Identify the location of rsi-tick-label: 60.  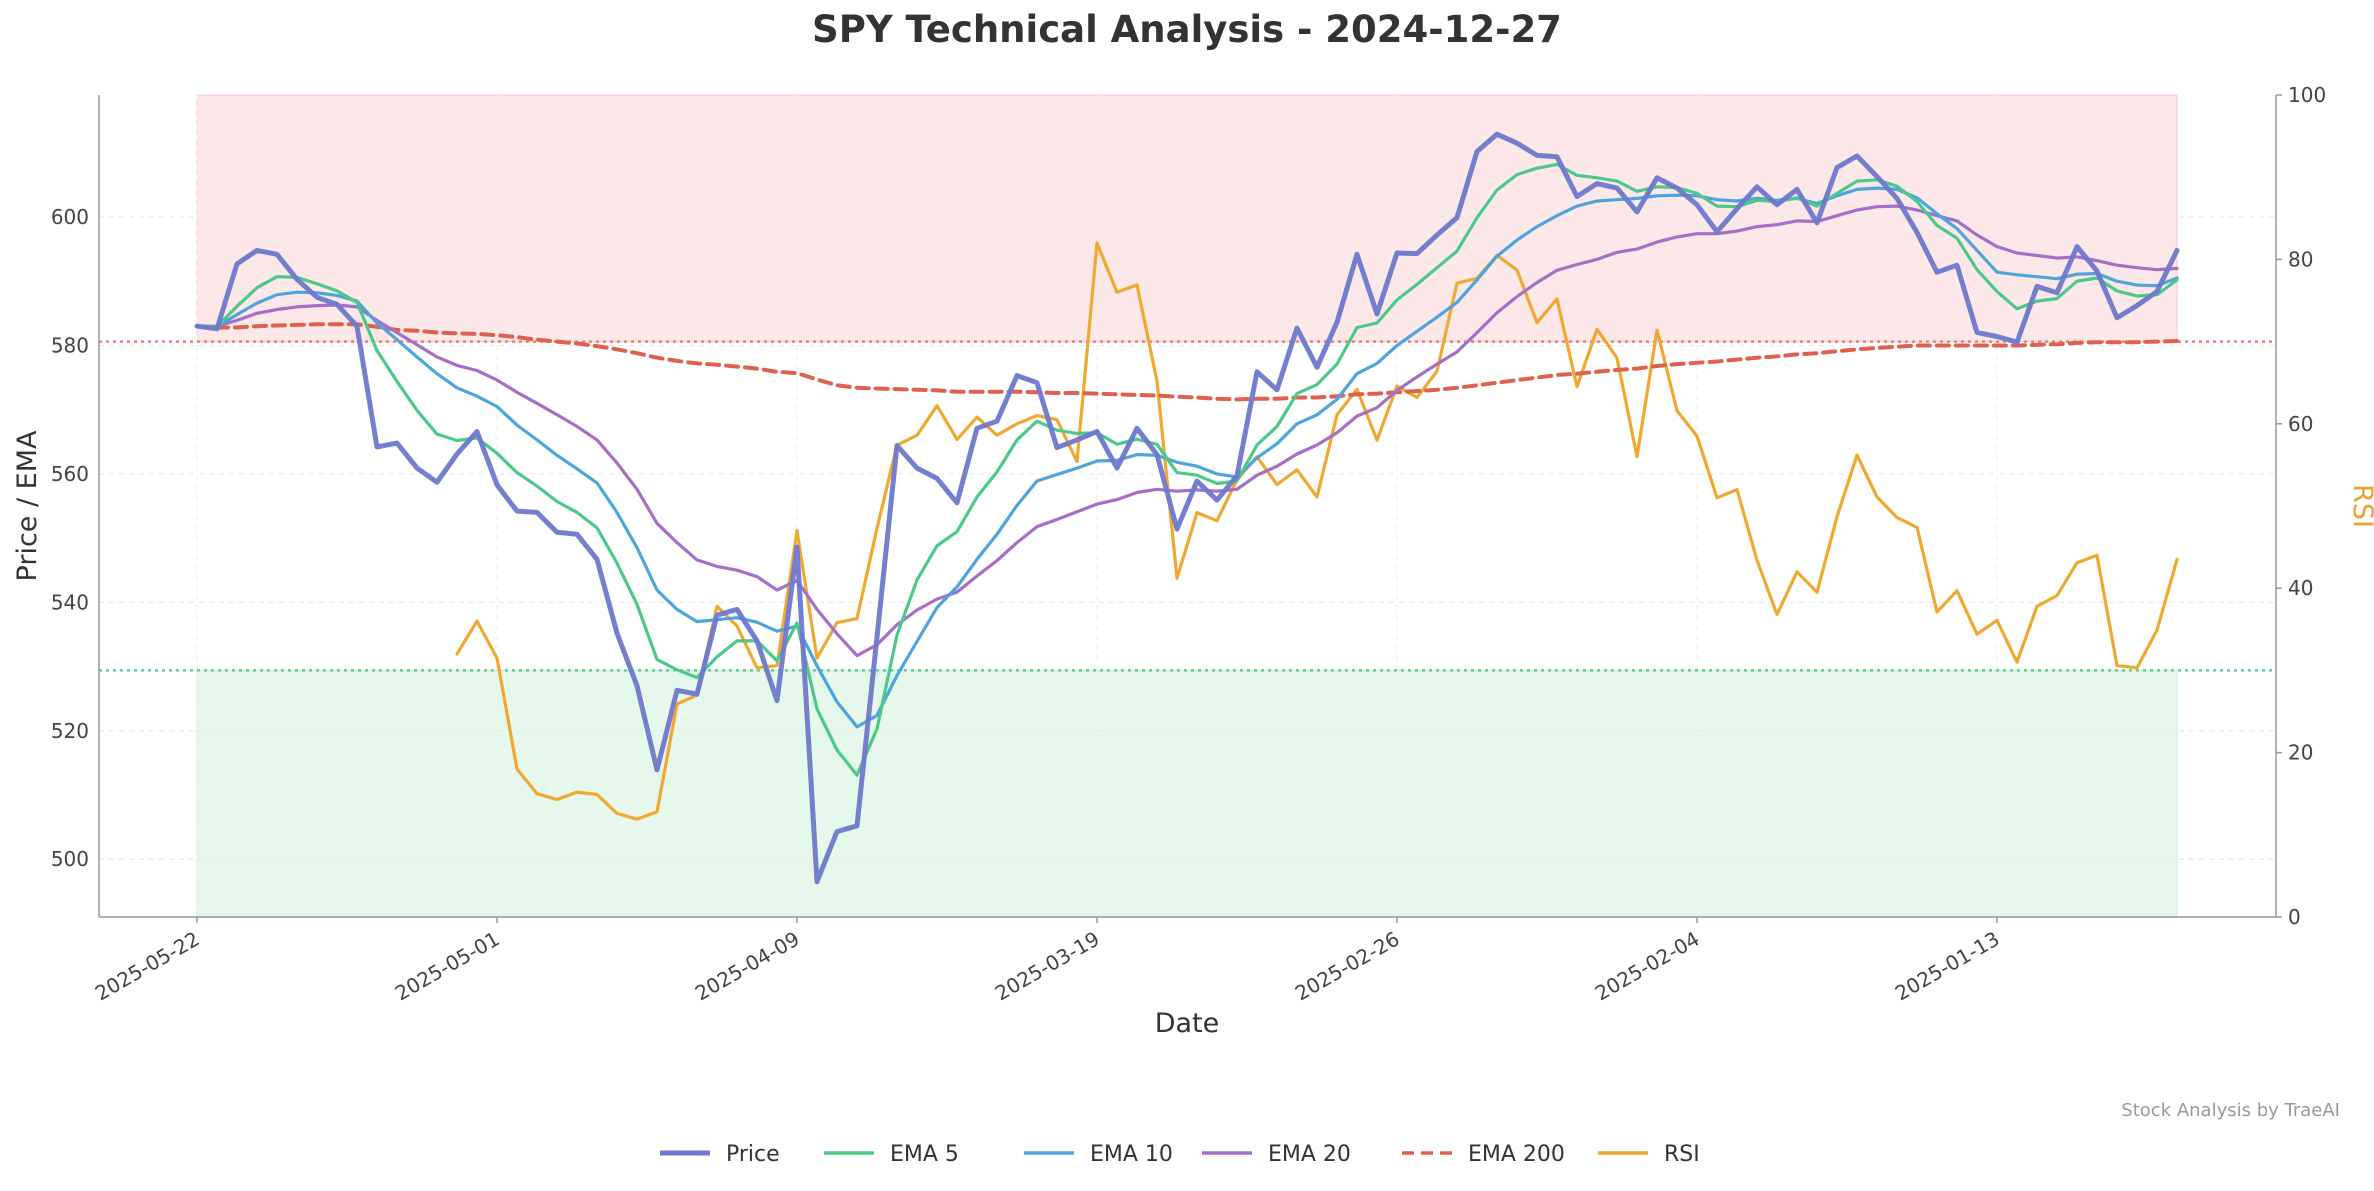
(2300, 424).